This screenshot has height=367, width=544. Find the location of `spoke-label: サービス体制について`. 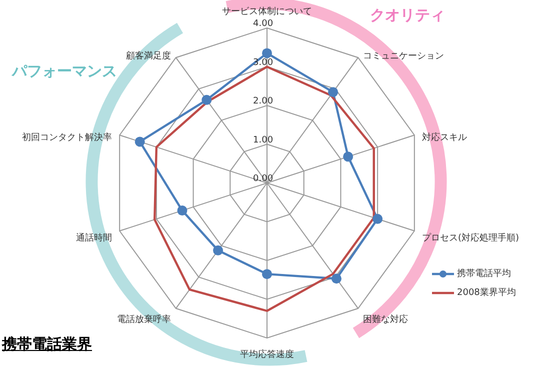

spoke-label: サービス体制について is located at coordinates (267, 12).